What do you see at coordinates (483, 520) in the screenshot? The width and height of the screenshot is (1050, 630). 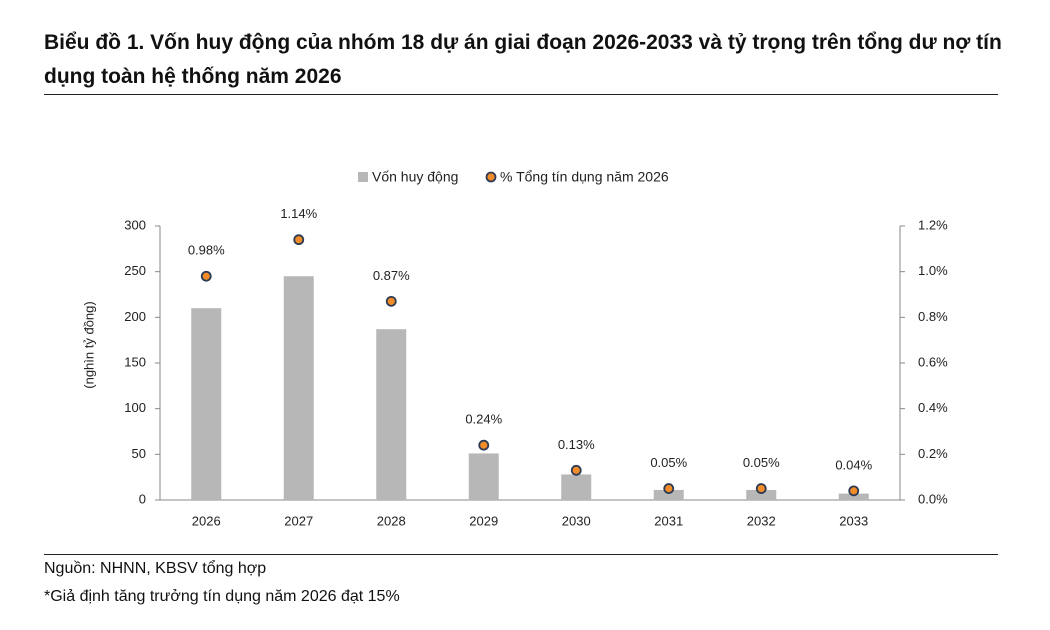 I see `x-tick-label: 2029` at bounding box center [483, 520].